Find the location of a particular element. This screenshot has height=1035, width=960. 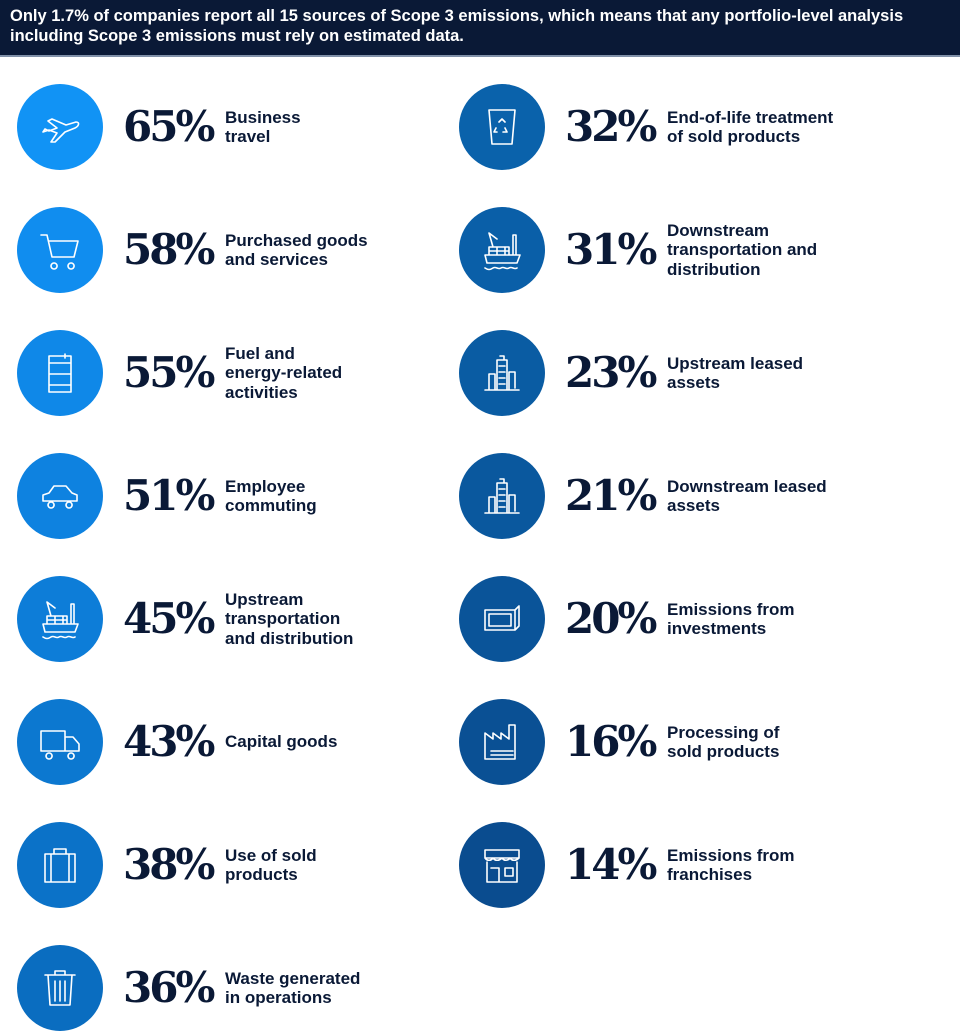

category-label: Downstream transportation and distribution is located at coordinates (777, 250).